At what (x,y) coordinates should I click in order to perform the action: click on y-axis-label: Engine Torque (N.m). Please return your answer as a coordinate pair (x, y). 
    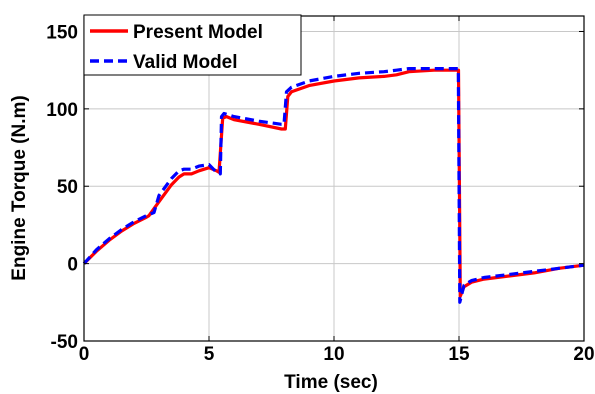
    Looking at the image, I should click on (19, 187).